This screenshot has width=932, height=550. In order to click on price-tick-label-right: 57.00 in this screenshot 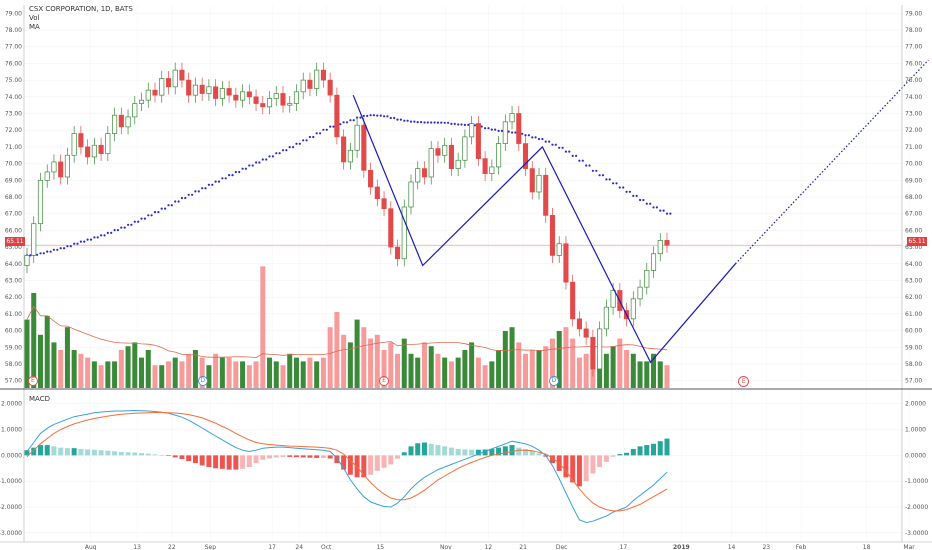, I will do `click(913, 381)`.